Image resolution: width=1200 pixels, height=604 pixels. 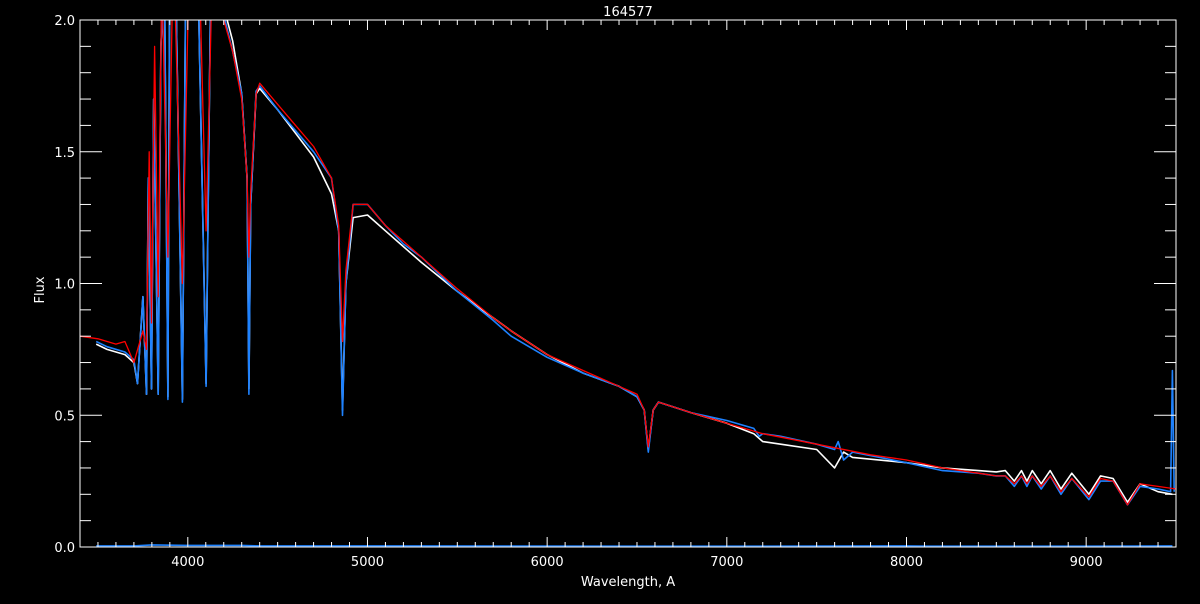 What do you see at coordinates (64, 21) in the screenshot?
I see `y-tick-label: 2.0` at bounding box center [64, 21].